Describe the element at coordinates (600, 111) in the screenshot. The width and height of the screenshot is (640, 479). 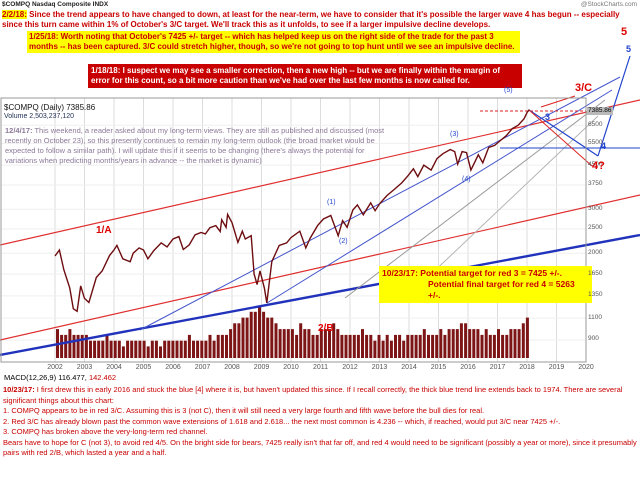
I see `last-price-badge: 7385.86` at that location.